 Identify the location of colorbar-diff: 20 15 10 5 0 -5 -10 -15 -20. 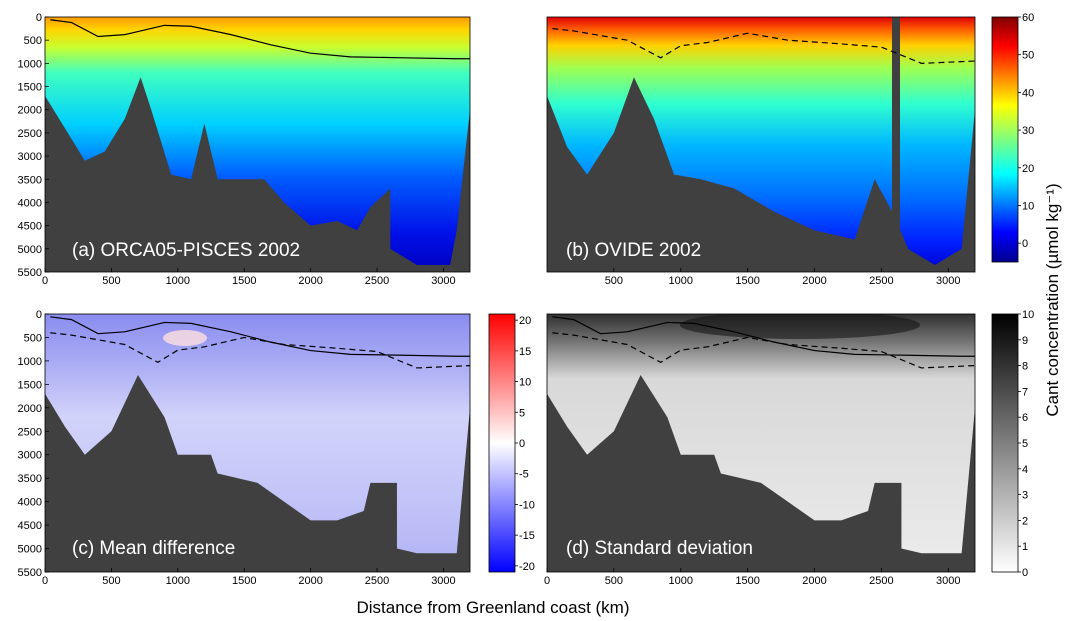
(511, 443).